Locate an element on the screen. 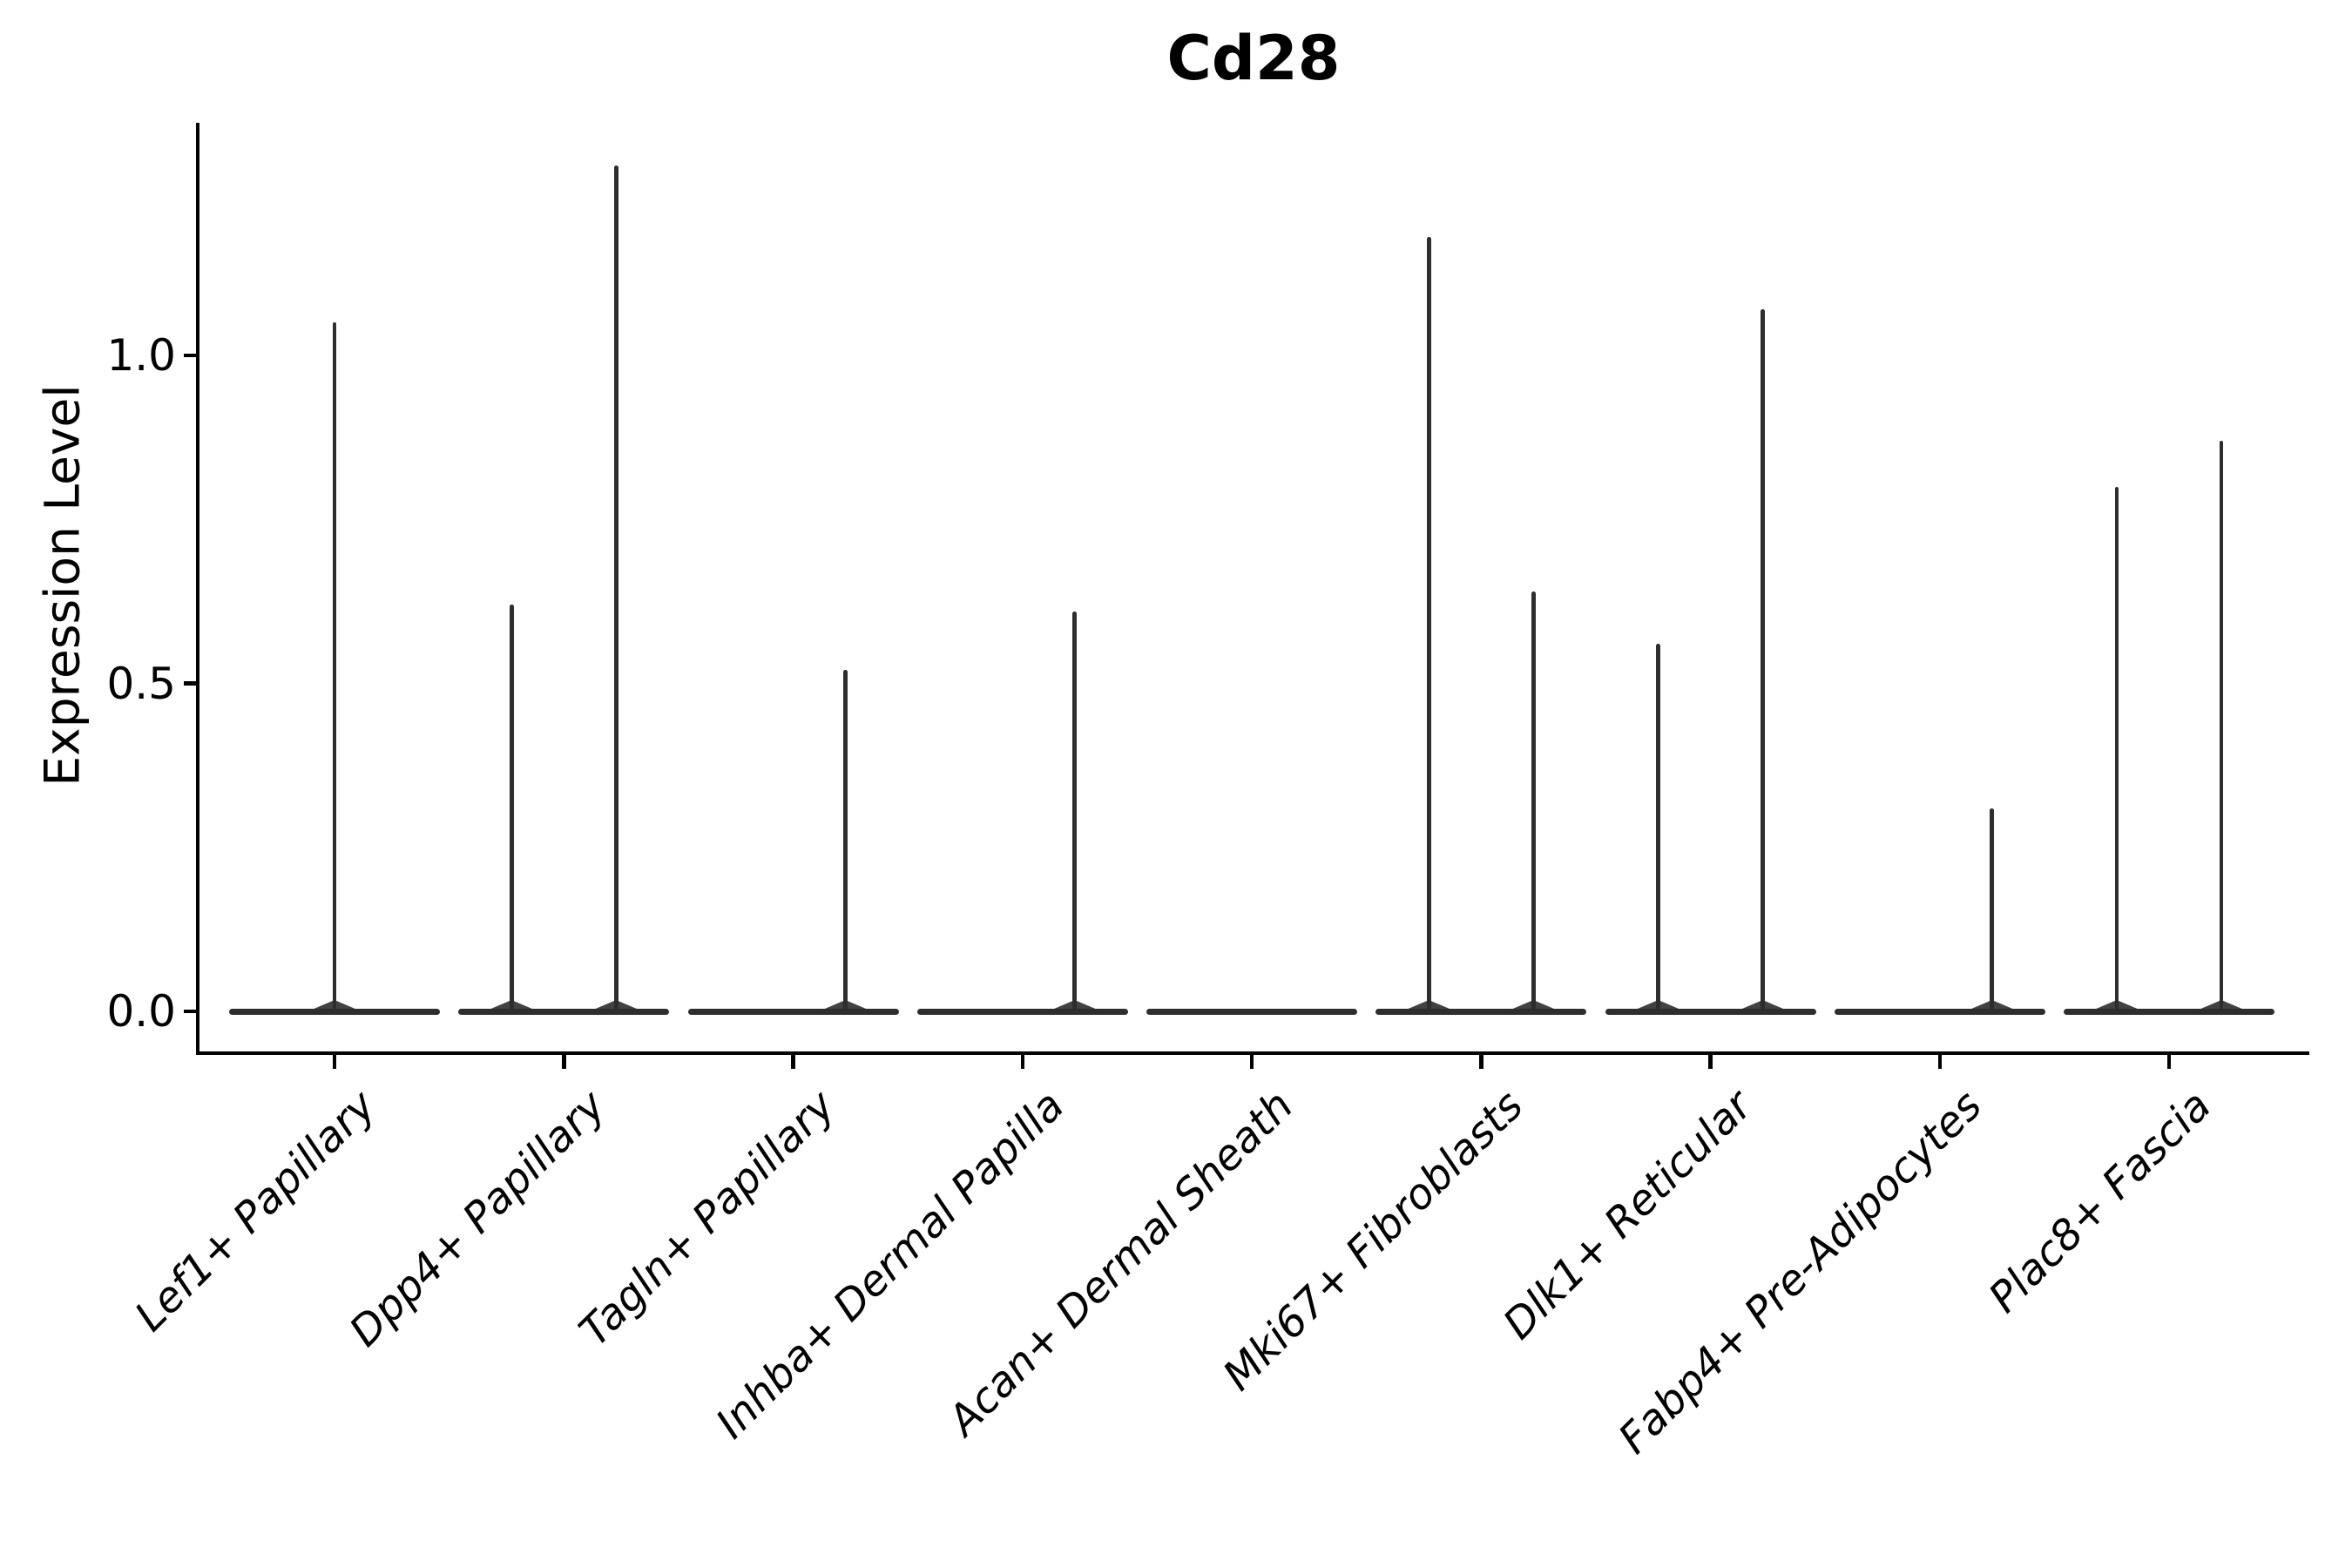 Image resolution: width=2352 pixels, height=1568 pixels. x-tick-label: Dlk1+ Reticular is located at coordinates (1628, 1215).